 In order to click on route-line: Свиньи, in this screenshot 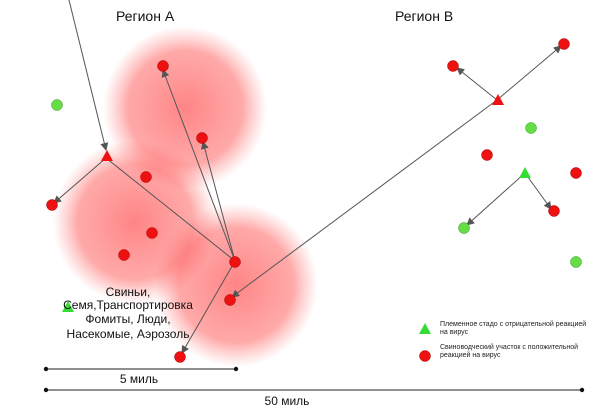, I will do `click(128, 292)`.